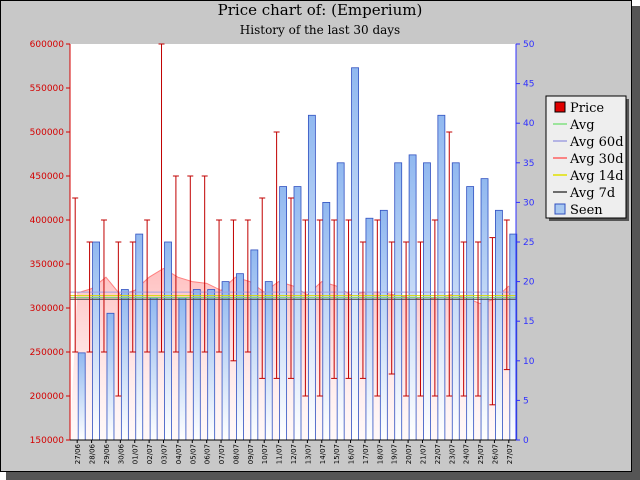  I want to click on right-tick-label: 40, so click(529, 124).